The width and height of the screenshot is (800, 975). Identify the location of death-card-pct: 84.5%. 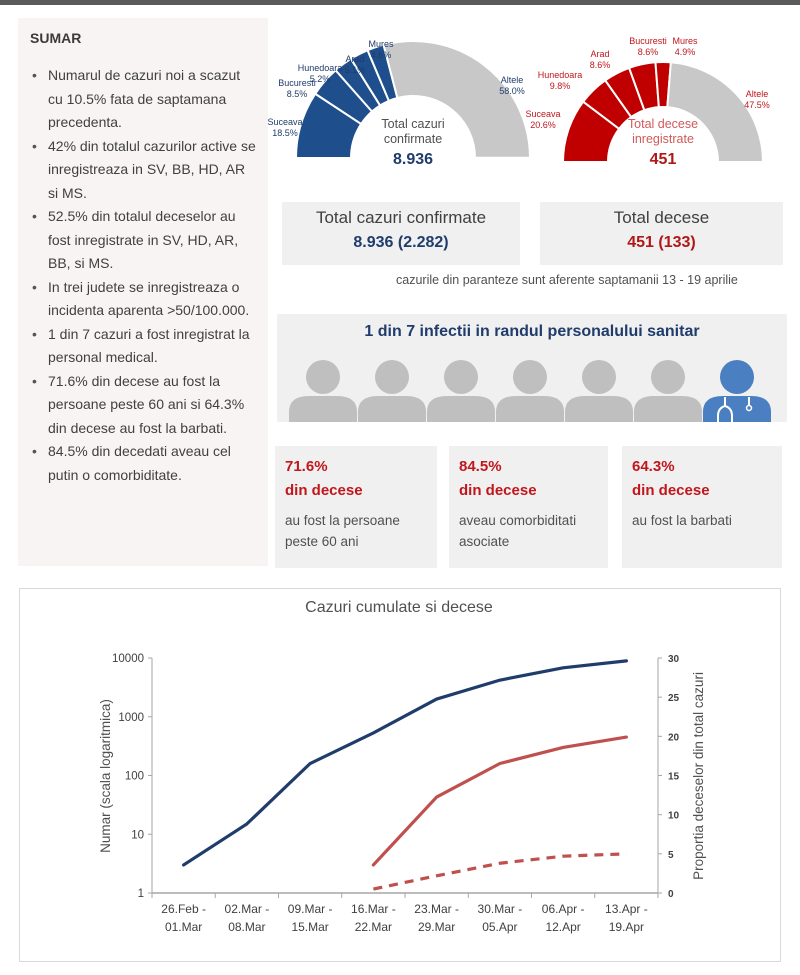
(480, 466).